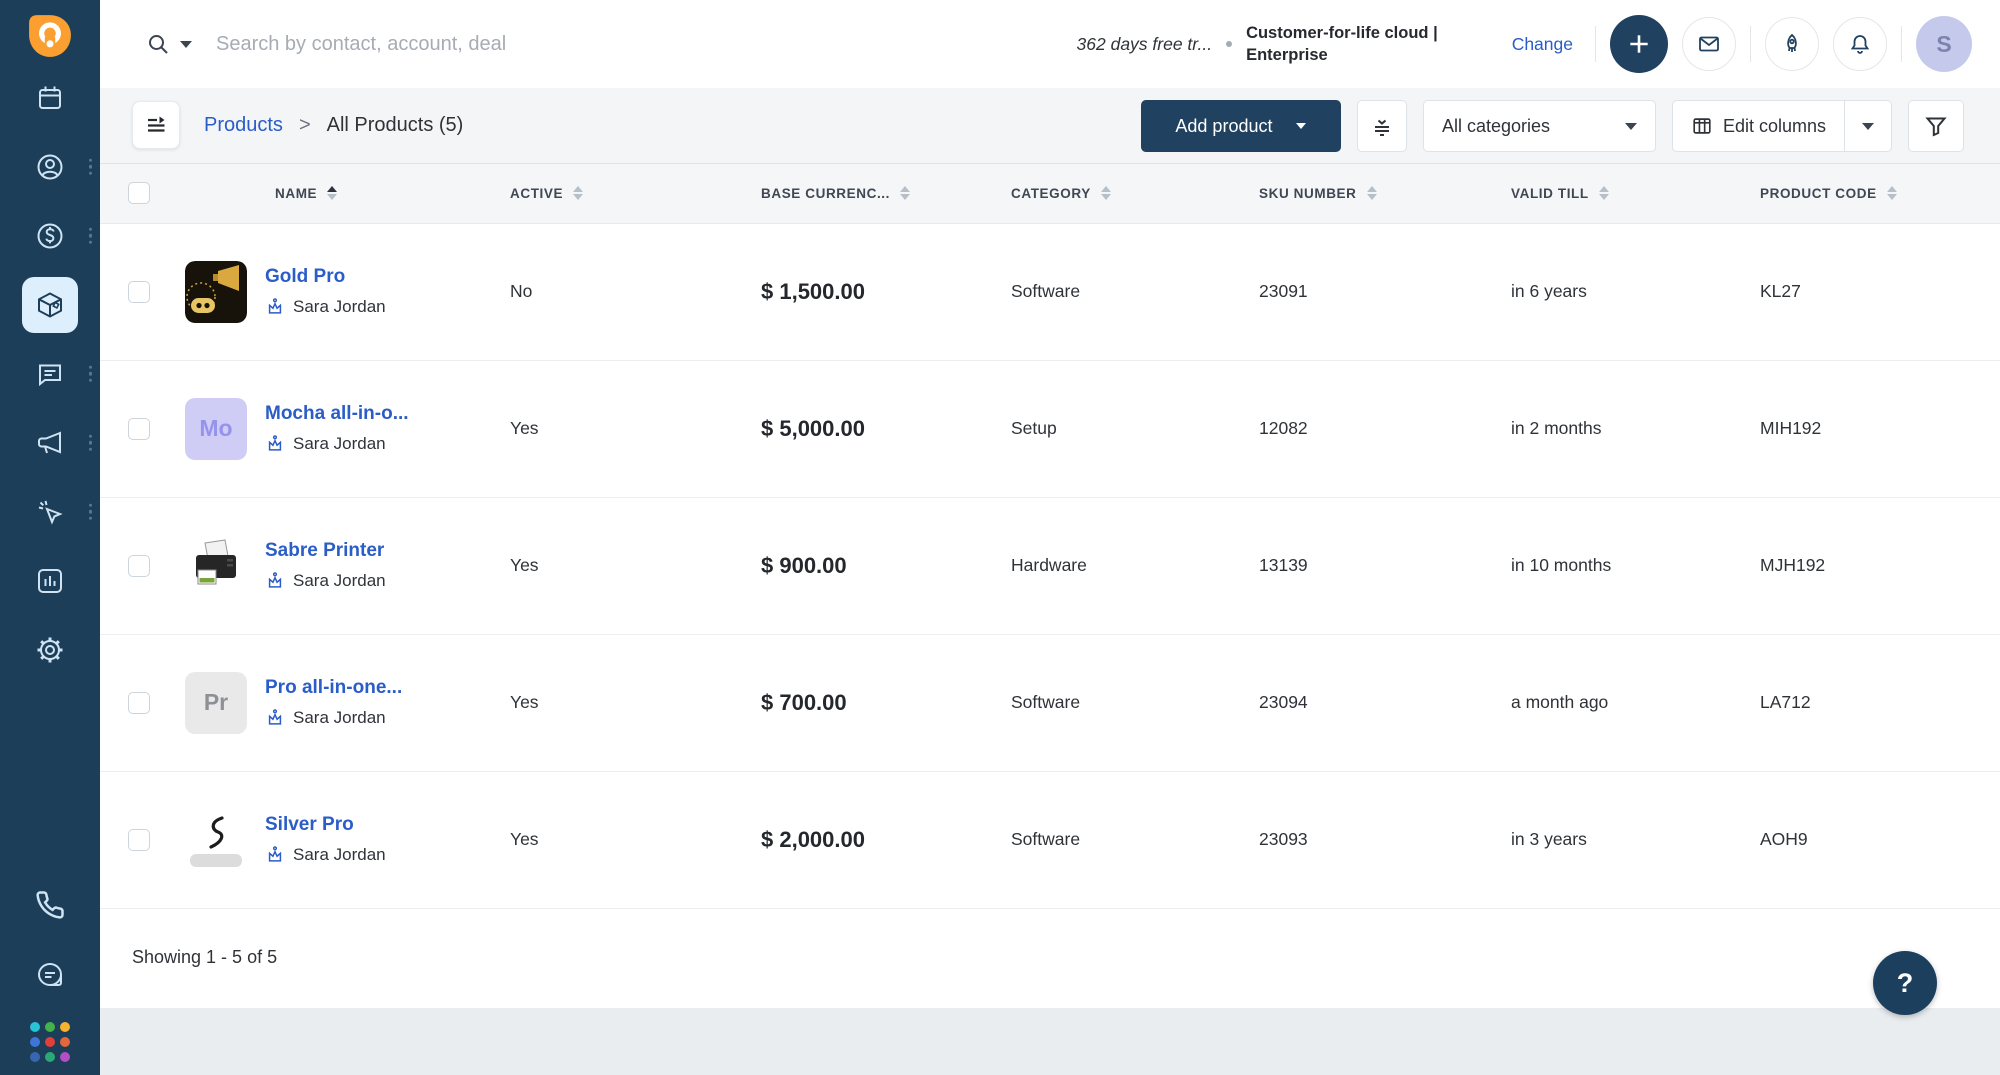  I want to click on chat-bubble-icon, so click(50, 374).